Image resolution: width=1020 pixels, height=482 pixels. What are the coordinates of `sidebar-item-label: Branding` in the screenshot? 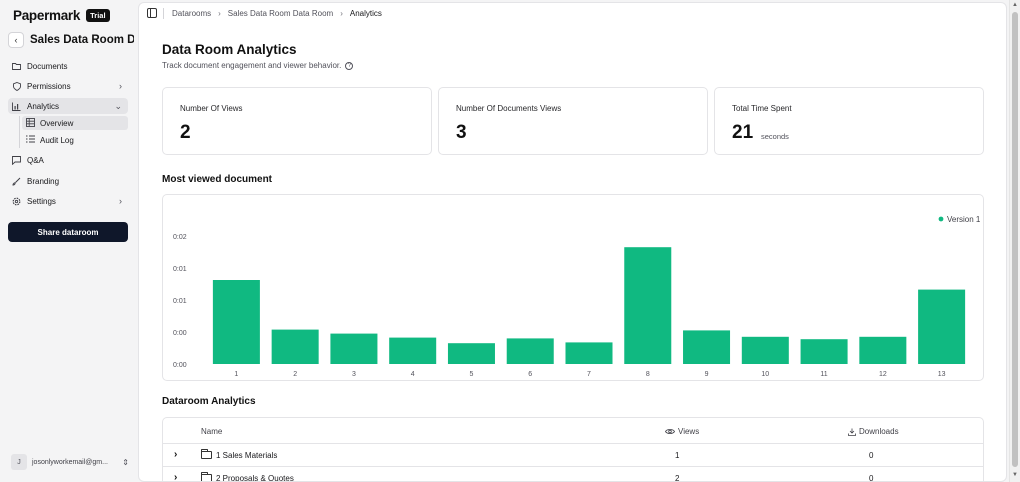 It's located at (43, 181).